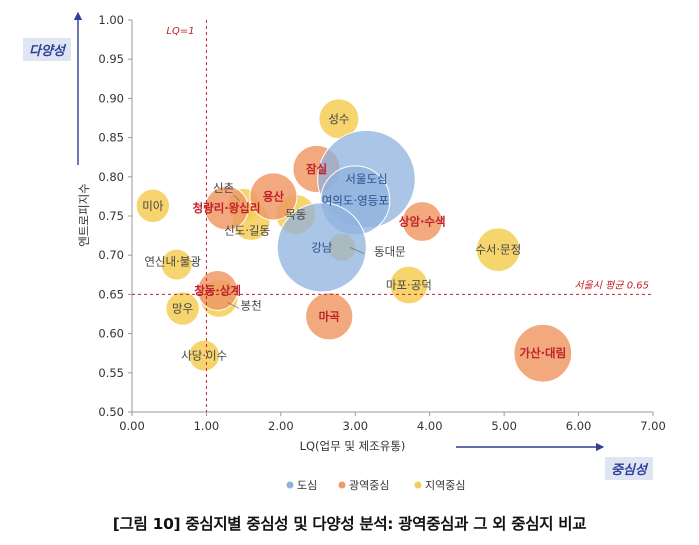 The height and width of the screenshot is (545, 699). What do you see at coordinates (111, 177) in the screenshot?
I see `y-tick-label: 0.80` at bounding box center [111, 177].